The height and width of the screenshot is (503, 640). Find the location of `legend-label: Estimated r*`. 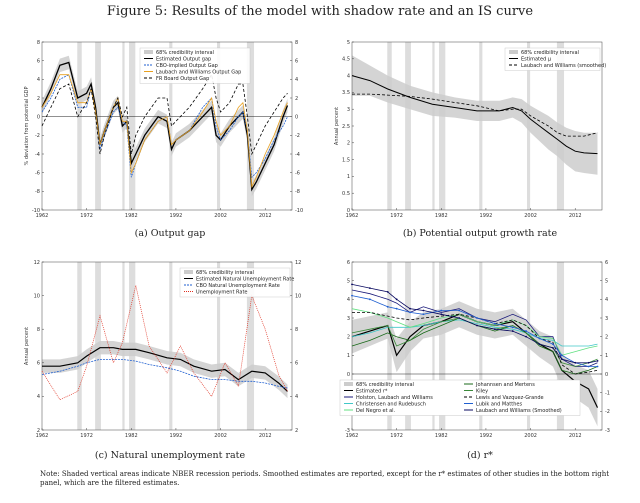

legend-label: Estimated r* is located at coordinates (372, 391).